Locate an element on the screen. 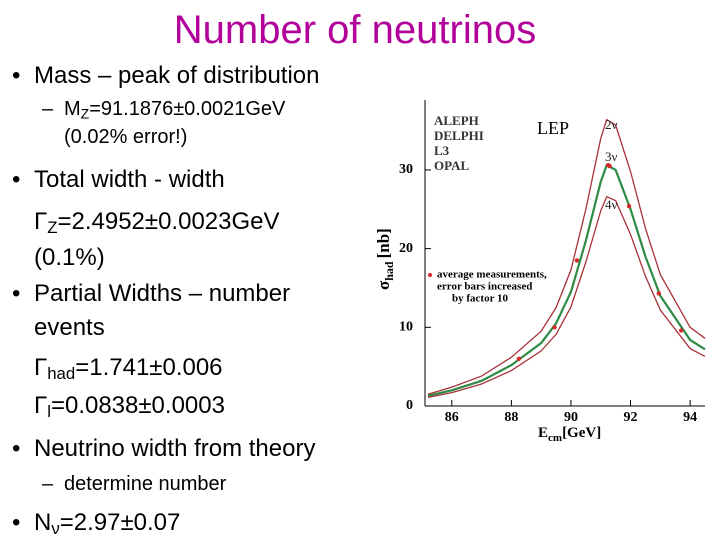  x-label-main: E is located at coordinates (543, 433).